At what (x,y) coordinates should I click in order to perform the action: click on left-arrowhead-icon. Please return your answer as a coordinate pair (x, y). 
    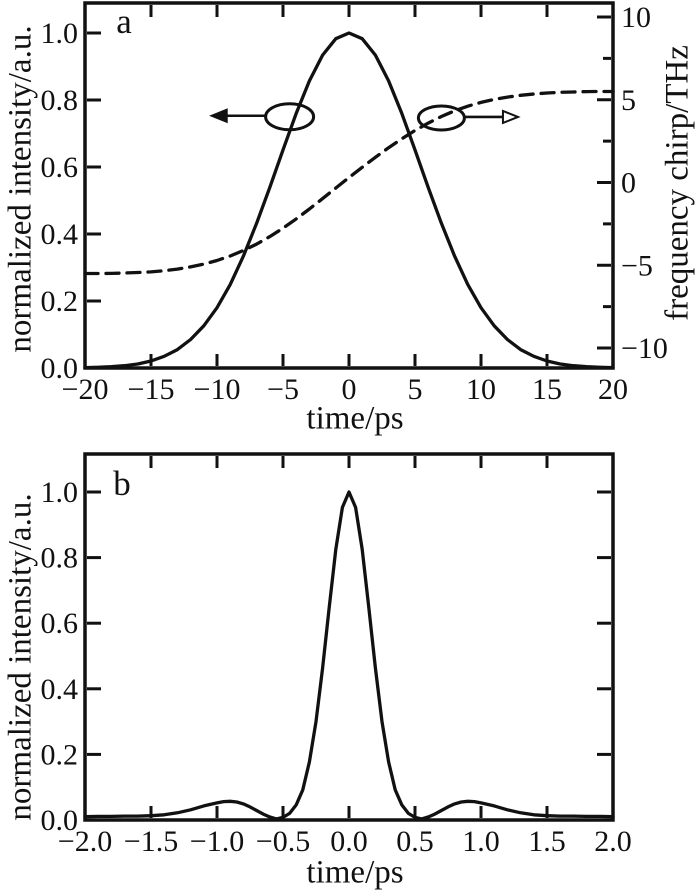
    Looking at the image, I should click on (218, 116).